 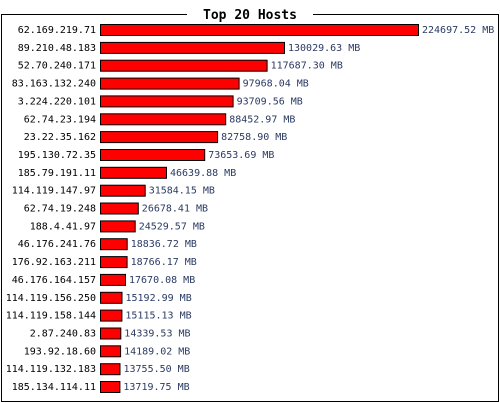 I want to click on host-label: 46.176.164.157, so click(x=54, y=280).